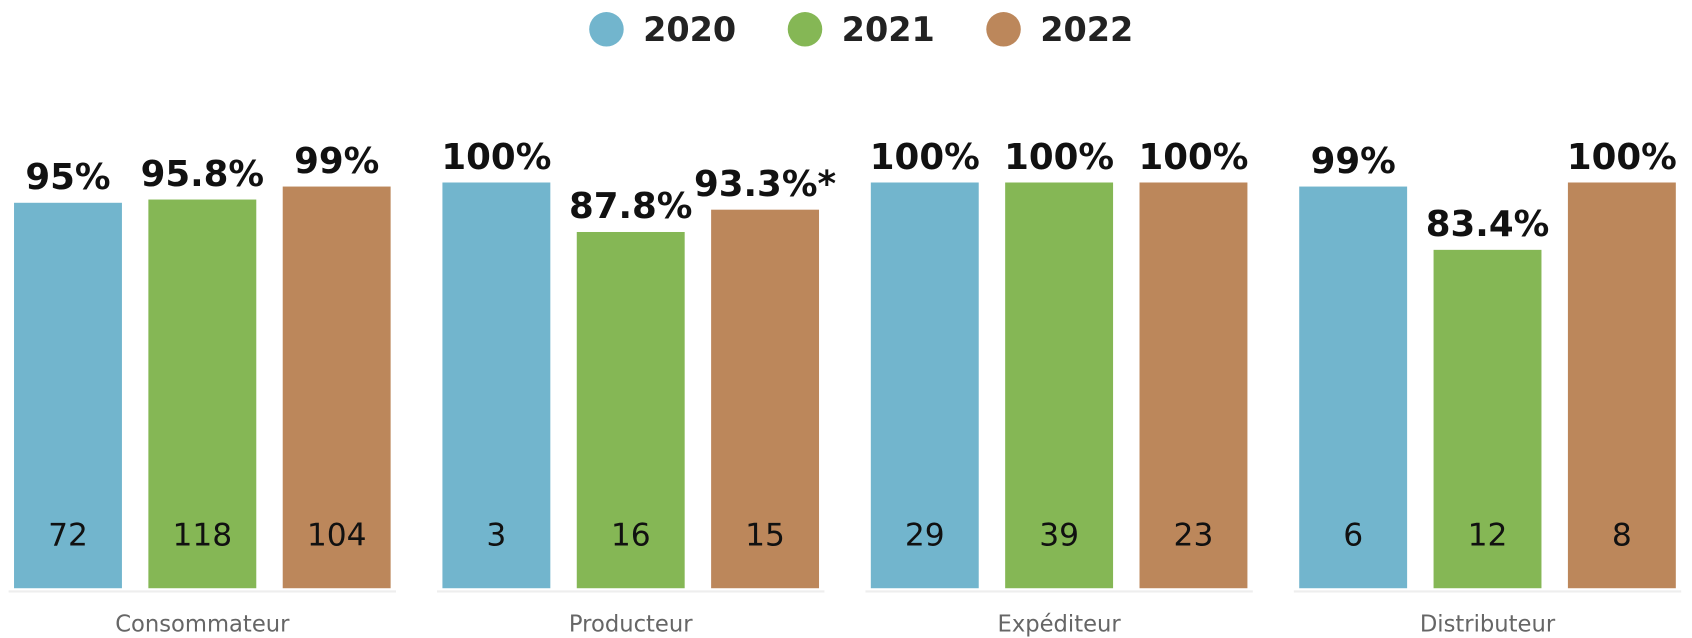 The width and height of the screenshot is (1692, 638). Describe the element at coordinates (888, 29) in the screenshot. I see `legend-label: 2021` at that location.